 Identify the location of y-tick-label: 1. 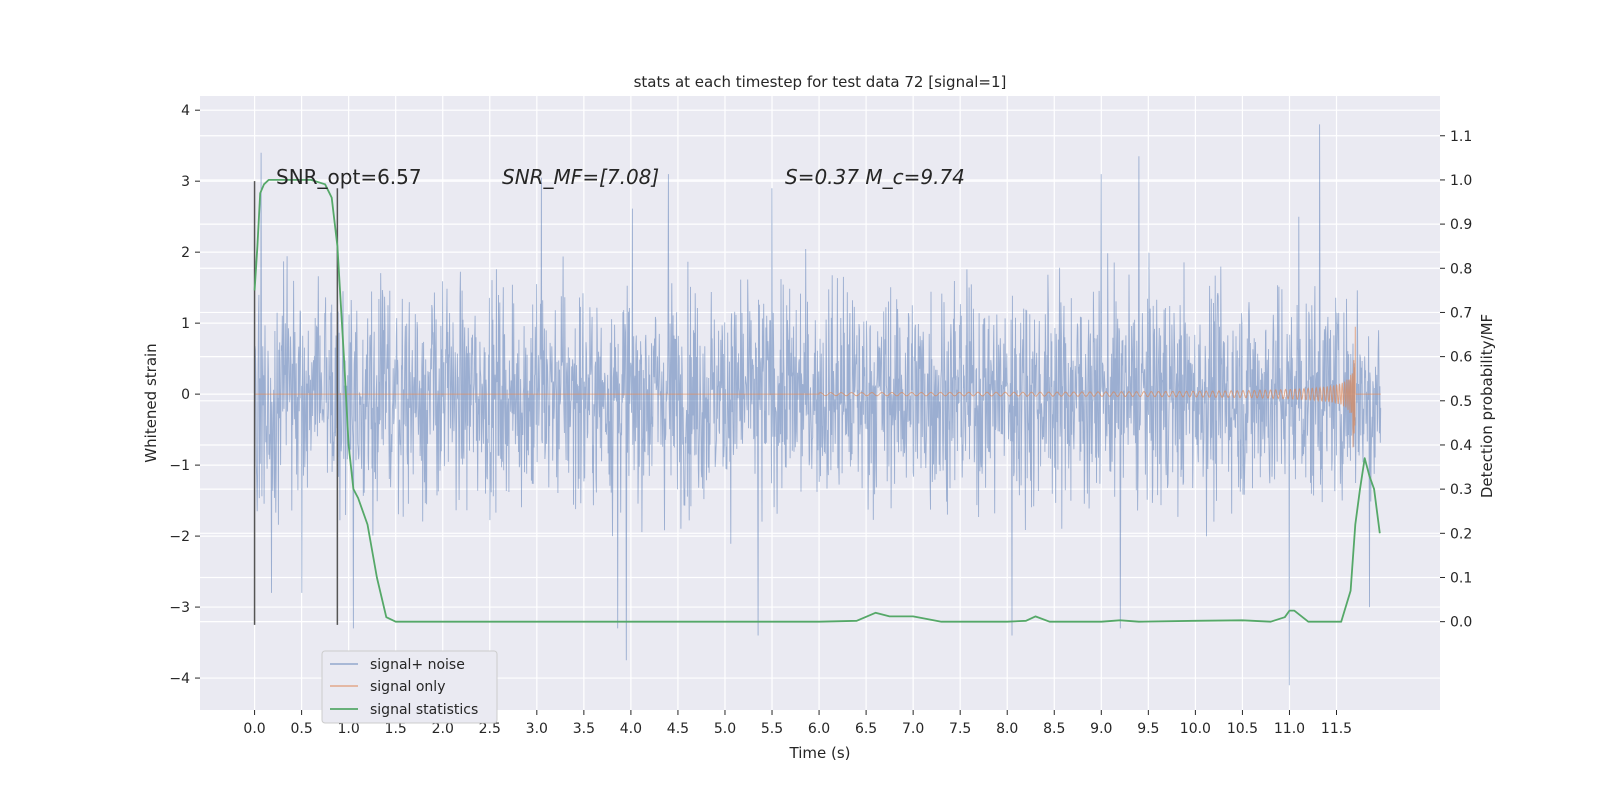
(185, 324).